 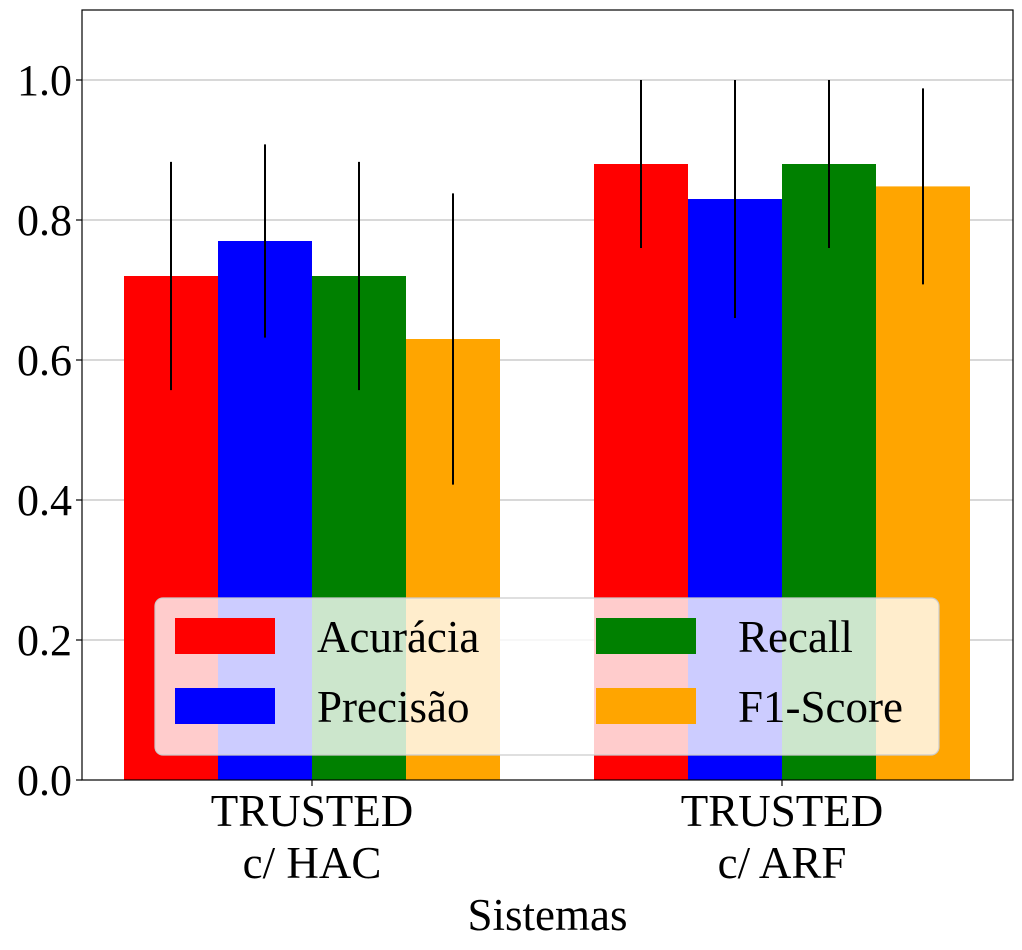 What do you see at coordinates (44, 80) in the screenshot?
I see `y-tick-label: 1.0` at bounding box center [44, 80].